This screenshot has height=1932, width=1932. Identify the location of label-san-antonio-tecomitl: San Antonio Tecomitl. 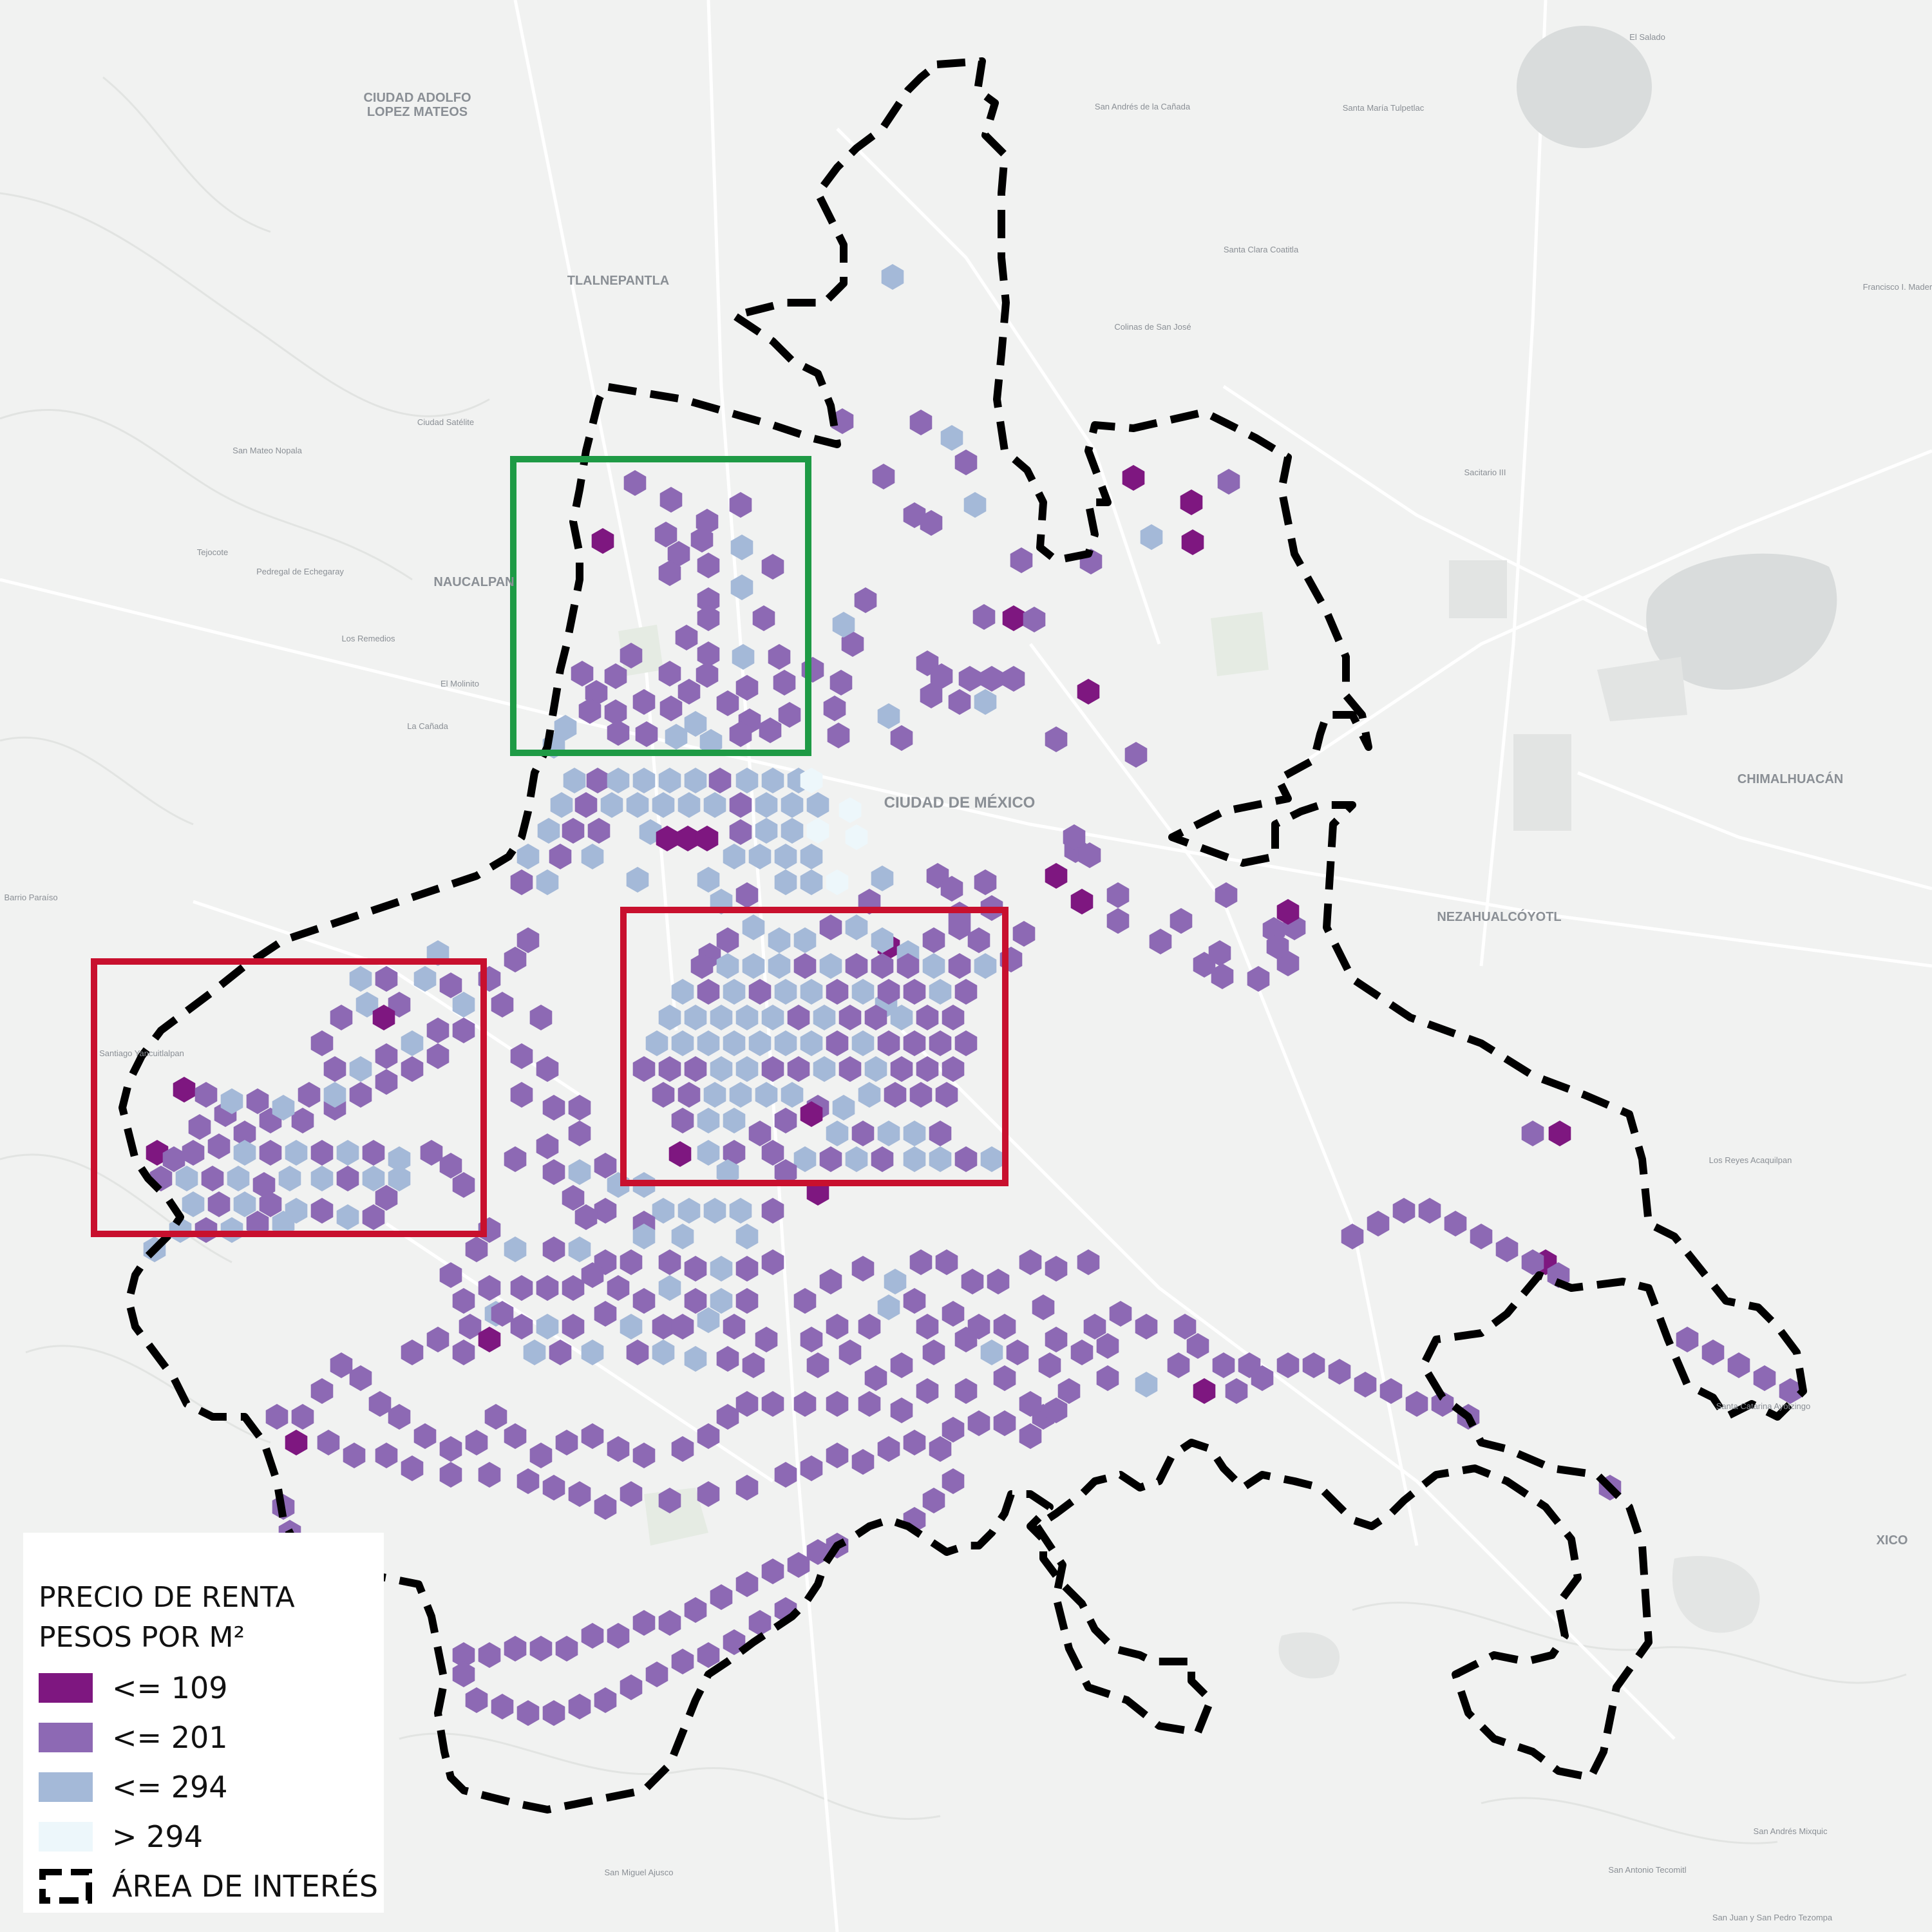
(1647, 1870).